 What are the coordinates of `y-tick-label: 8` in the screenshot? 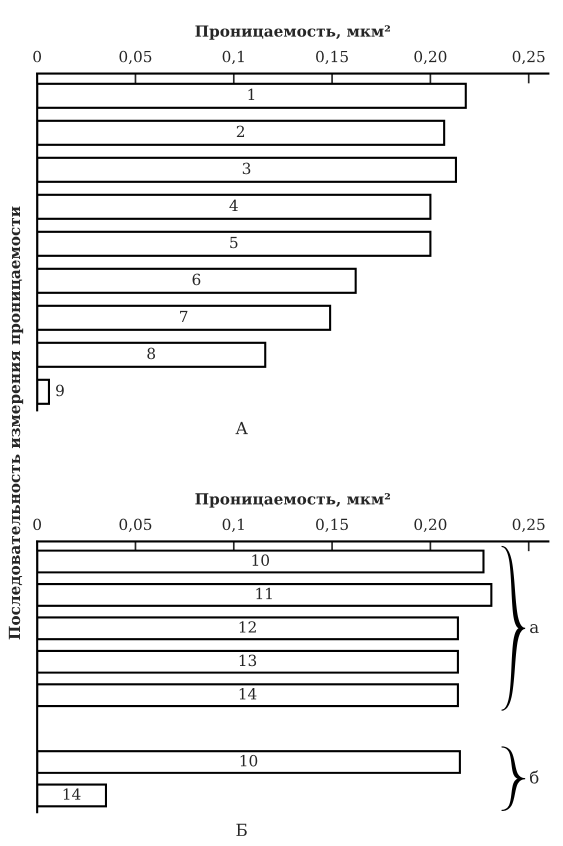 It's located at (151, 354).